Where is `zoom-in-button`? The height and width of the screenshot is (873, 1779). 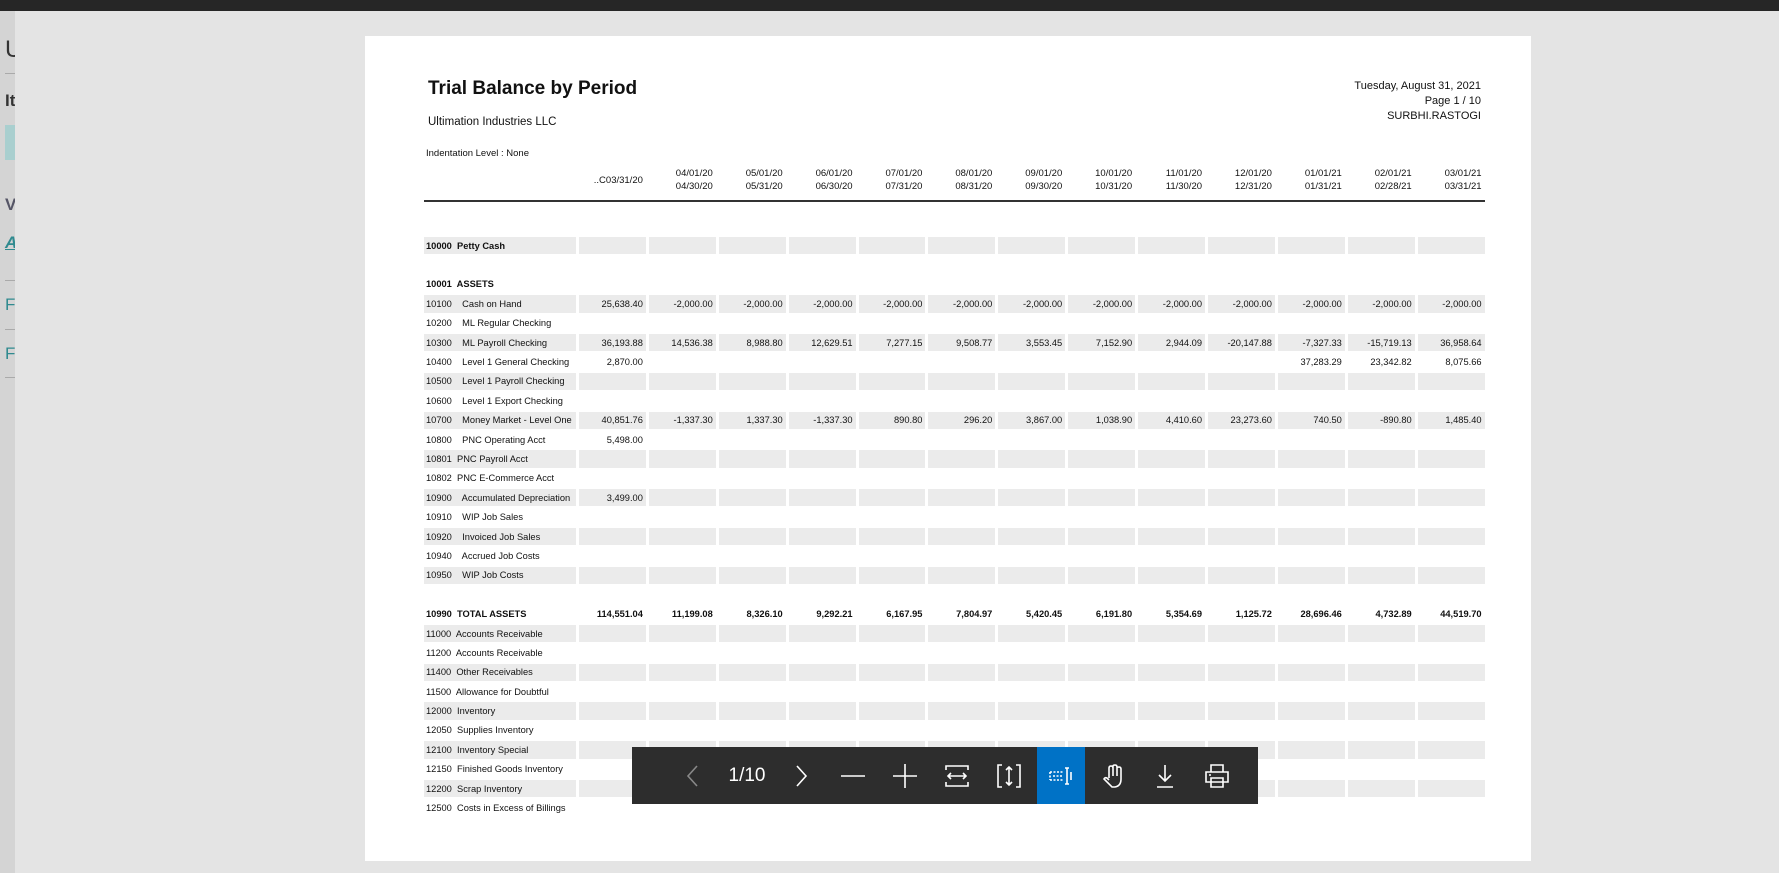 zoom-in-button is located at coordinates (905, 775).